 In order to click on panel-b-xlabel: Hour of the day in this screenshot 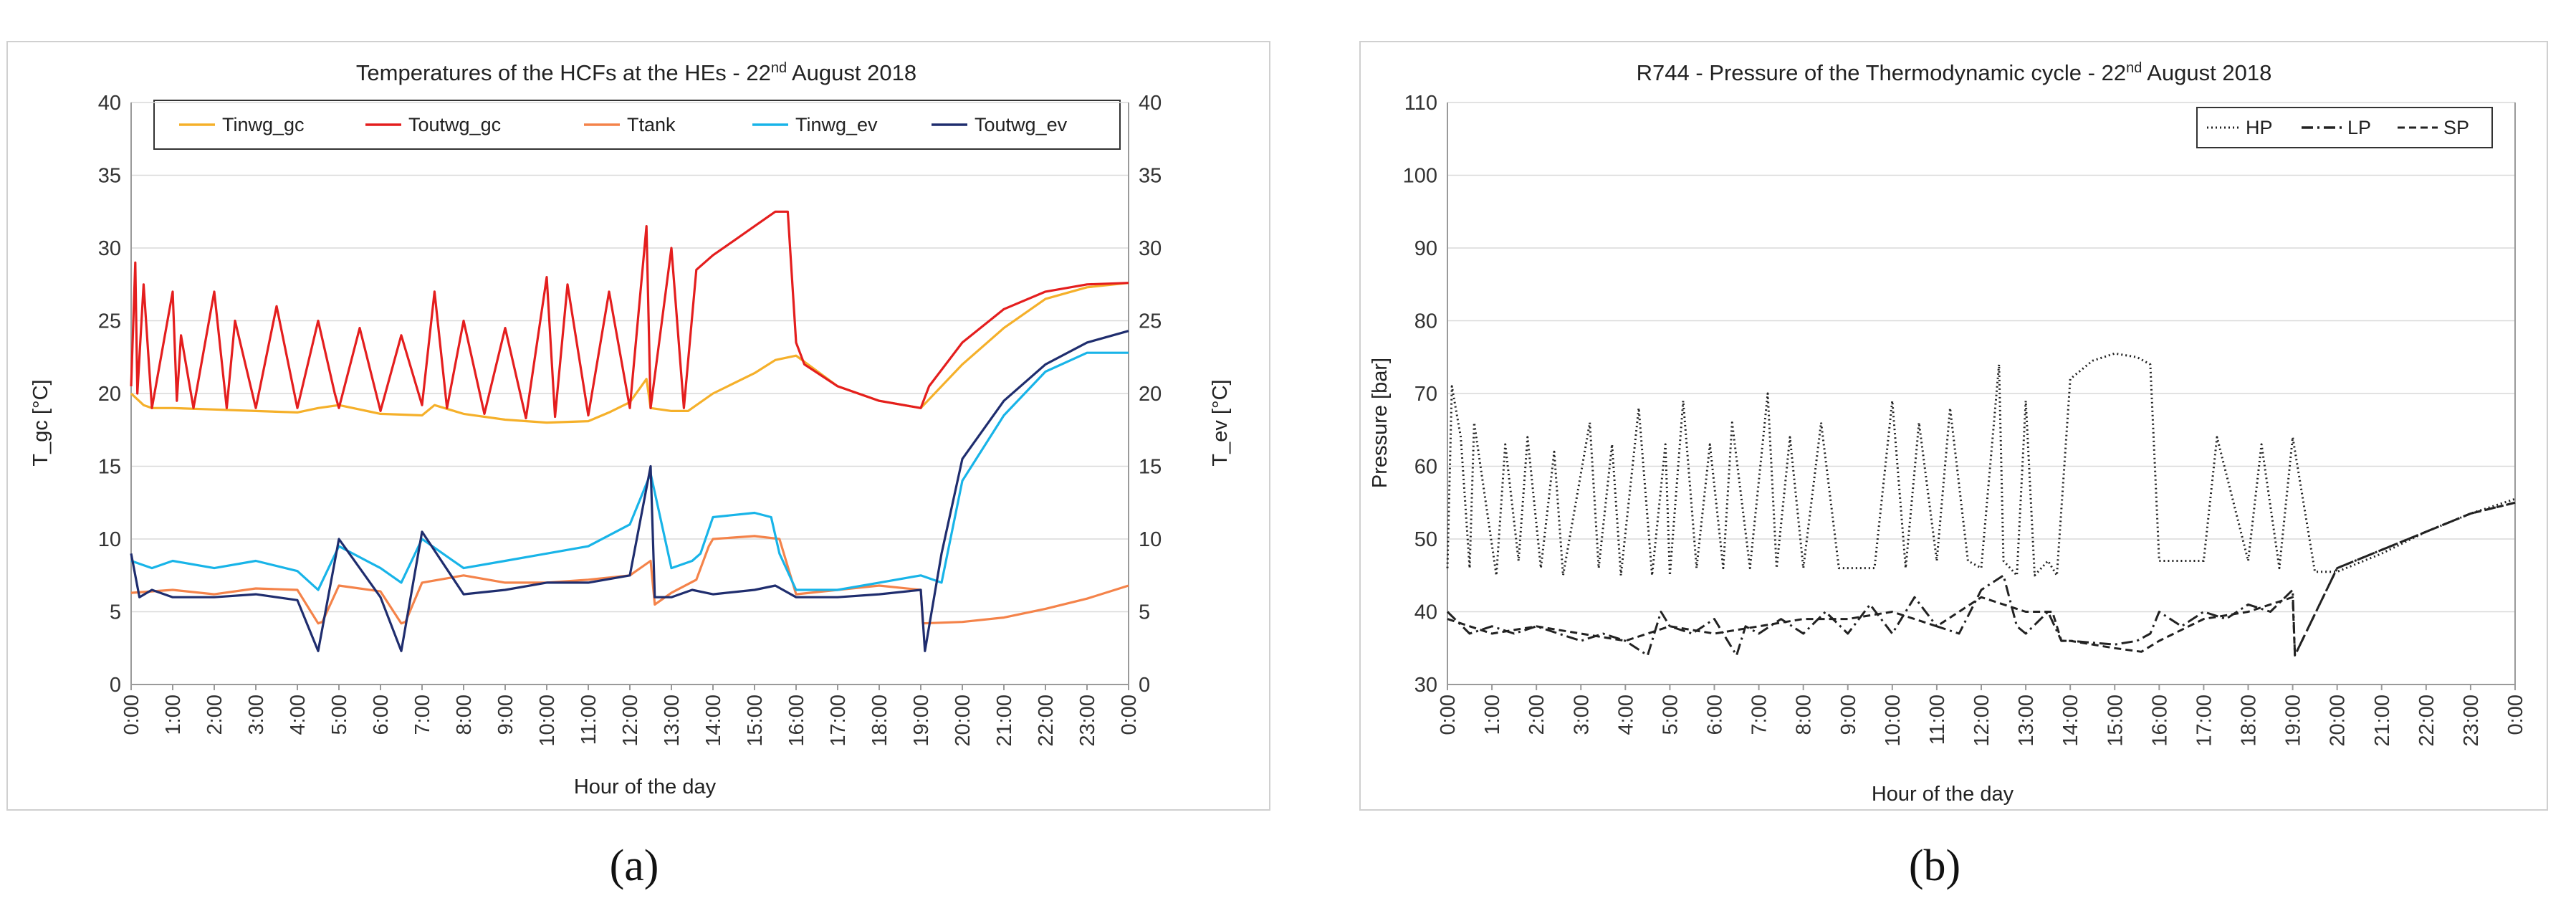, I will do `click(1943, 795)`.